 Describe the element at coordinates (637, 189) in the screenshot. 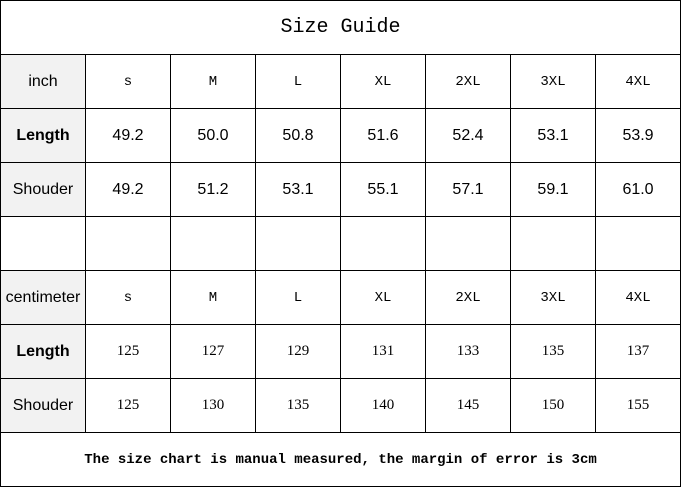

I see `value-cell: 61.0` at that location.